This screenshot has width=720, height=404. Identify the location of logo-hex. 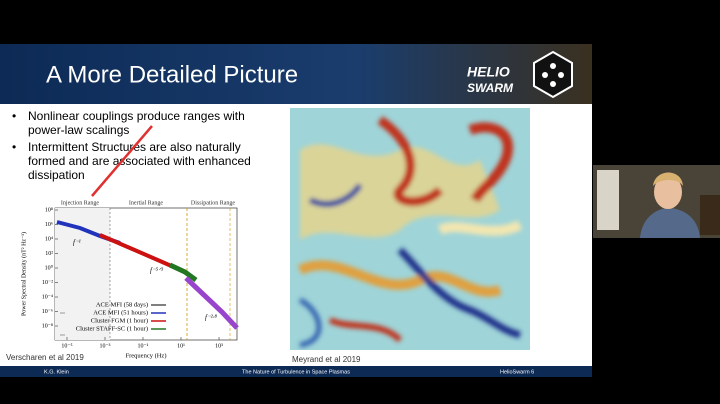
(553, 74).